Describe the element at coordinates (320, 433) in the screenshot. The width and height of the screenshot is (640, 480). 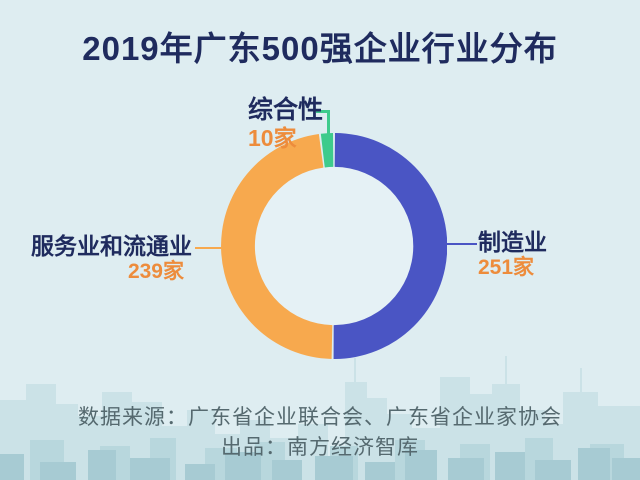
I see `footer: 数据来源：广东省企业联合会、广东省企业家协会 出品：南方经济智库` at that location.